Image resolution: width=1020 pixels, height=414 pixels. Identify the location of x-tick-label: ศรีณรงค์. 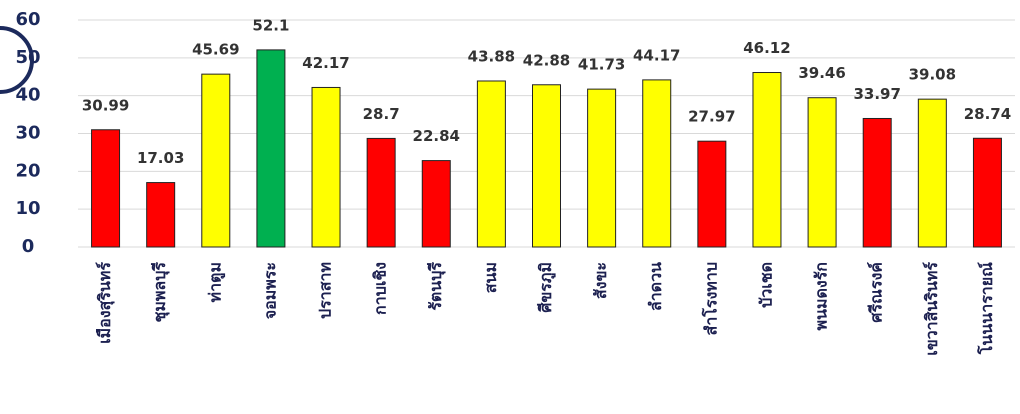
(876, 292).